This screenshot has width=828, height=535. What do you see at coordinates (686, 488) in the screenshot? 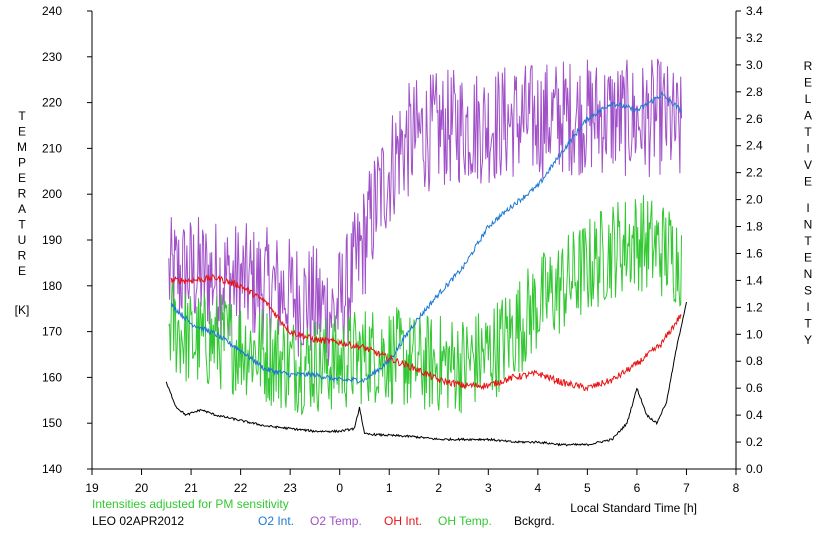
I see `x-tick-label: 7` at bounding box center [686, 488].